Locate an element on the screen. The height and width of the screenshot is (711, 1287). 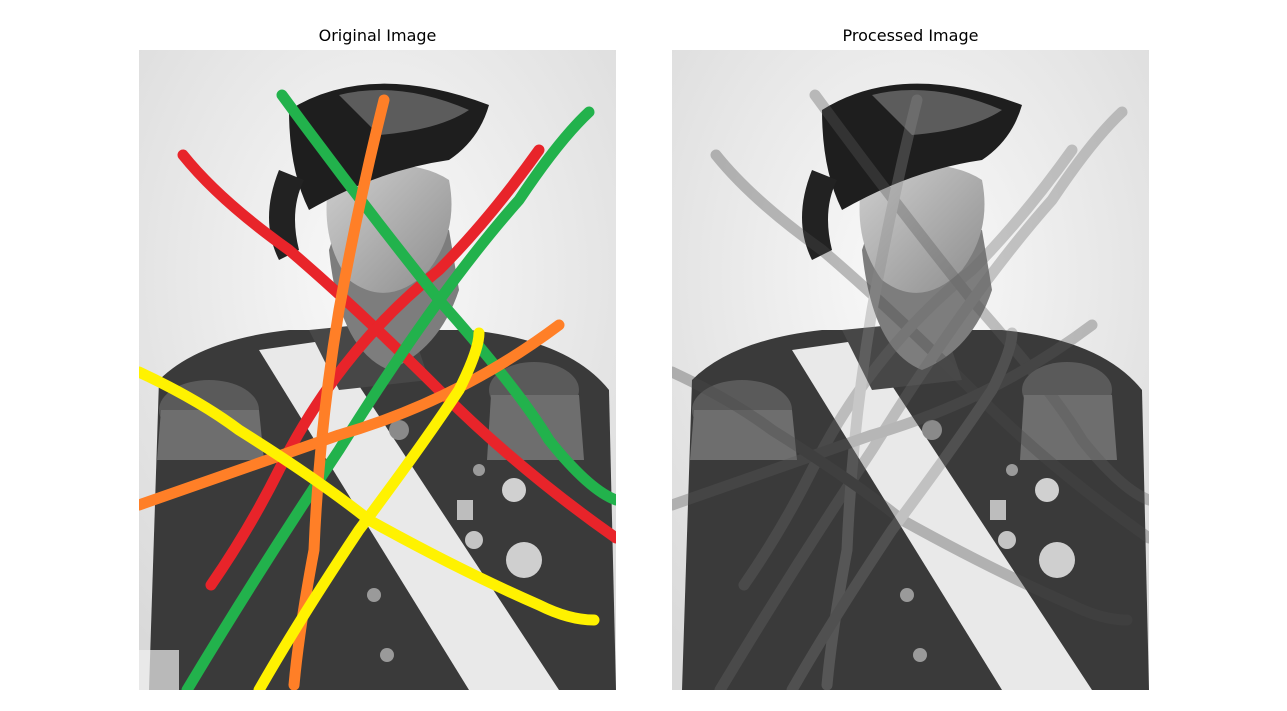
processed-image-title: Processed Image is located at coordinates (910, 35).